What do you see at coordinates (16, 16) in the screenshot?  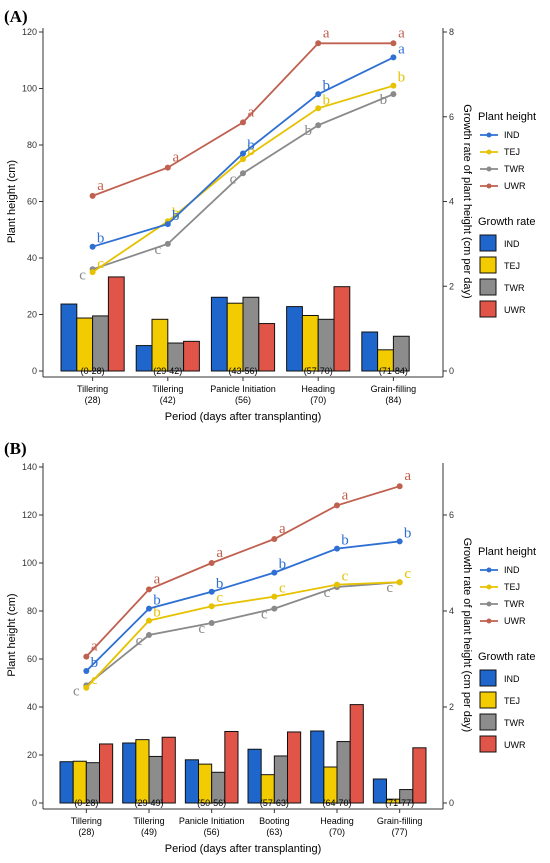 I see `panel-label-a: (A)` at bounding box center [16, 16].